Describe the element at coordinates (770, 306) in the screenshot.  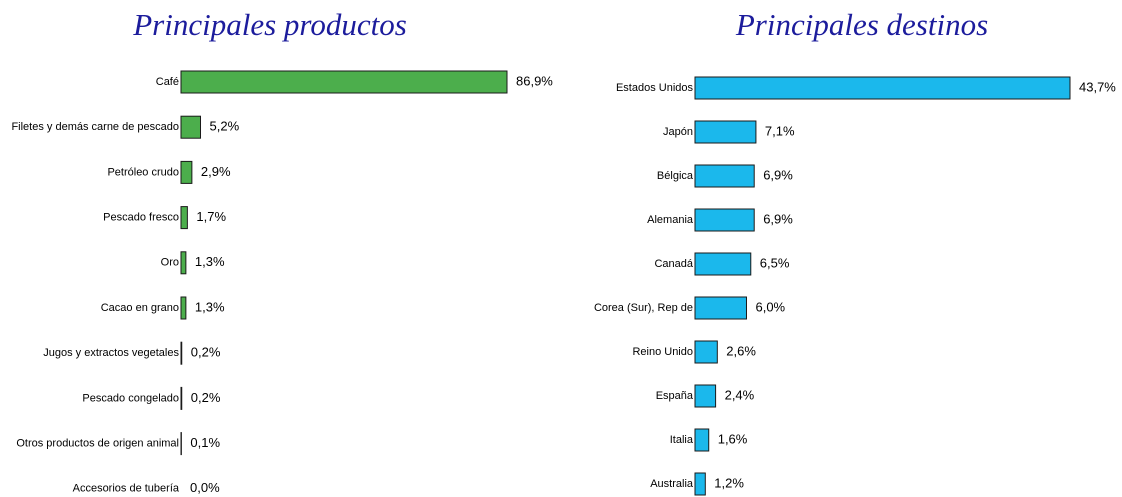
I see `value-label: 6,0%` at that location.